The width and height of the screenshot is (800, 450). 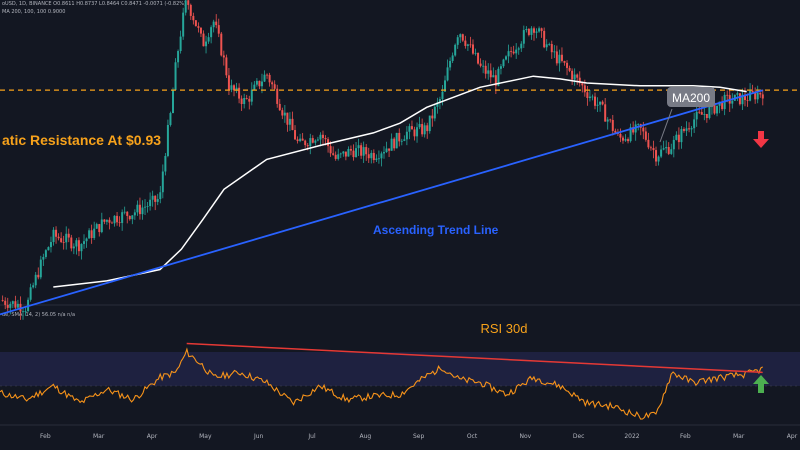 I want to click on rsi-trend-line, so click(x=474, y=358).